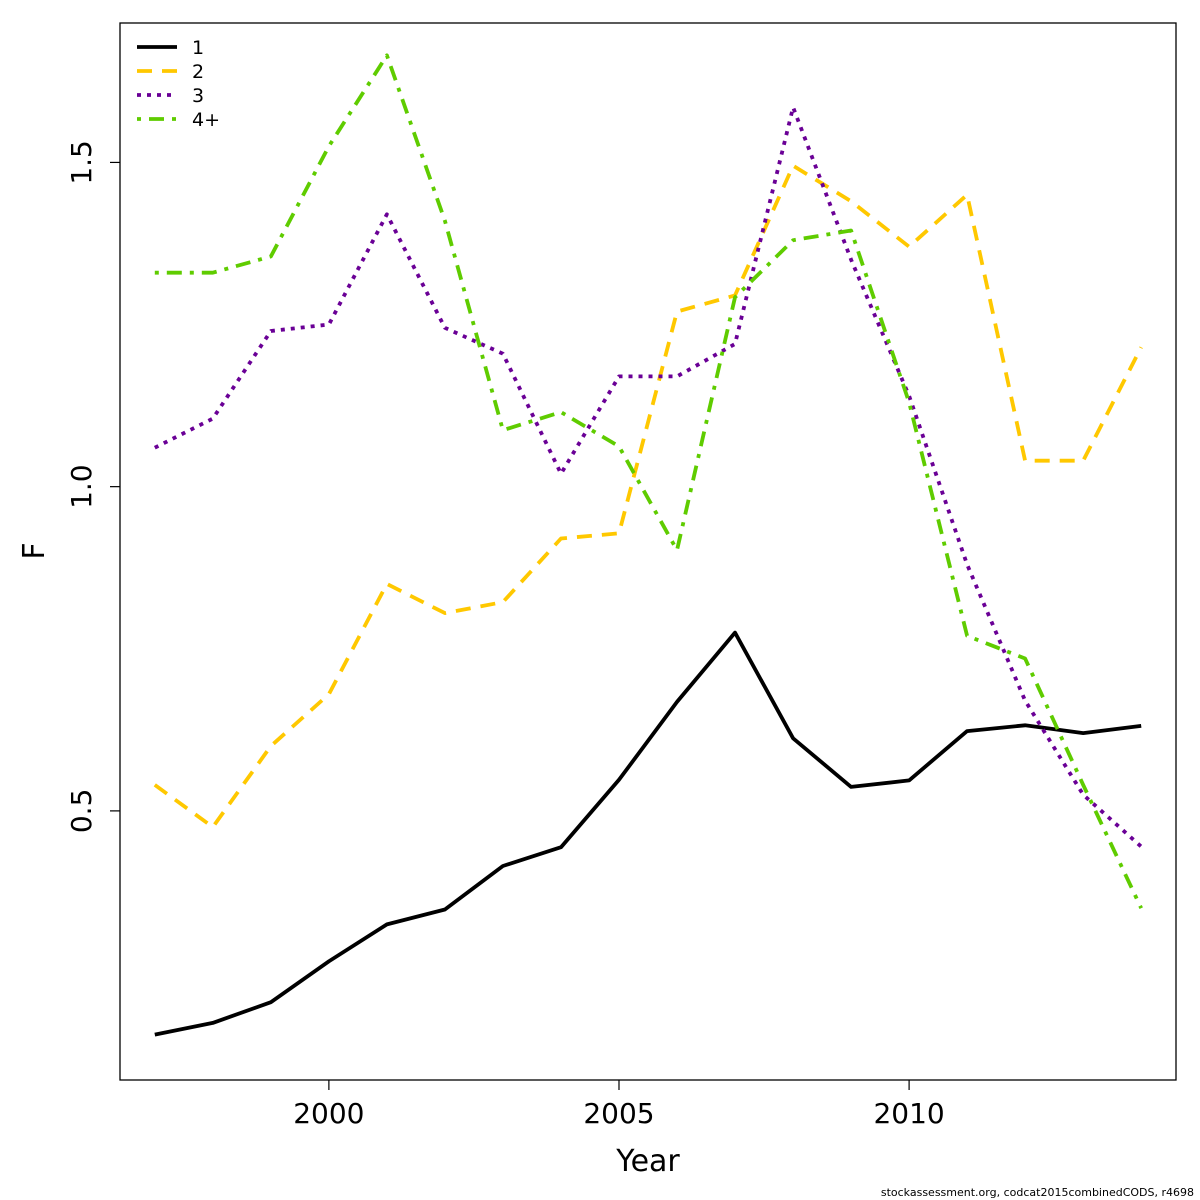 This screenshot has width=1200, height=1200. Describe the element at coordinates (328, 1113) in the screenshot. I see `x-tick-label: 2000` at that location.